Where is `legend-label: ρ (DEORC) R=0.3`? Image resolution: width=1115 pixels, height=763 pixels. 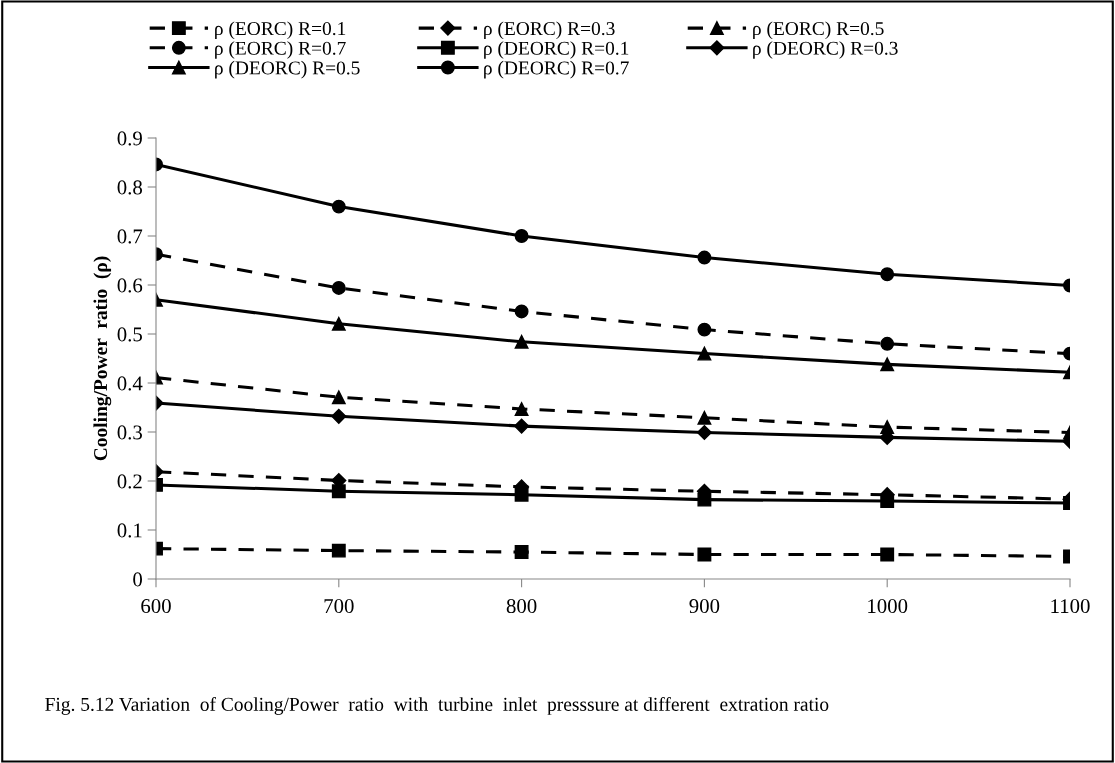
legend-label: ρ (DEORC) R=0.3 is located at coordinates (825, 50).